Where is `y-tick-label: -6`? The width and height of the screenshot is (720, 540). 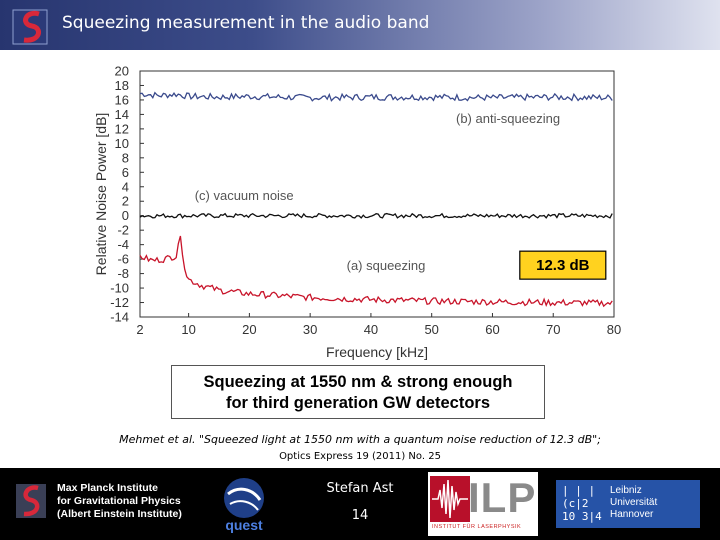
y-tick-label: -6 is located at coordinates (123, 259).